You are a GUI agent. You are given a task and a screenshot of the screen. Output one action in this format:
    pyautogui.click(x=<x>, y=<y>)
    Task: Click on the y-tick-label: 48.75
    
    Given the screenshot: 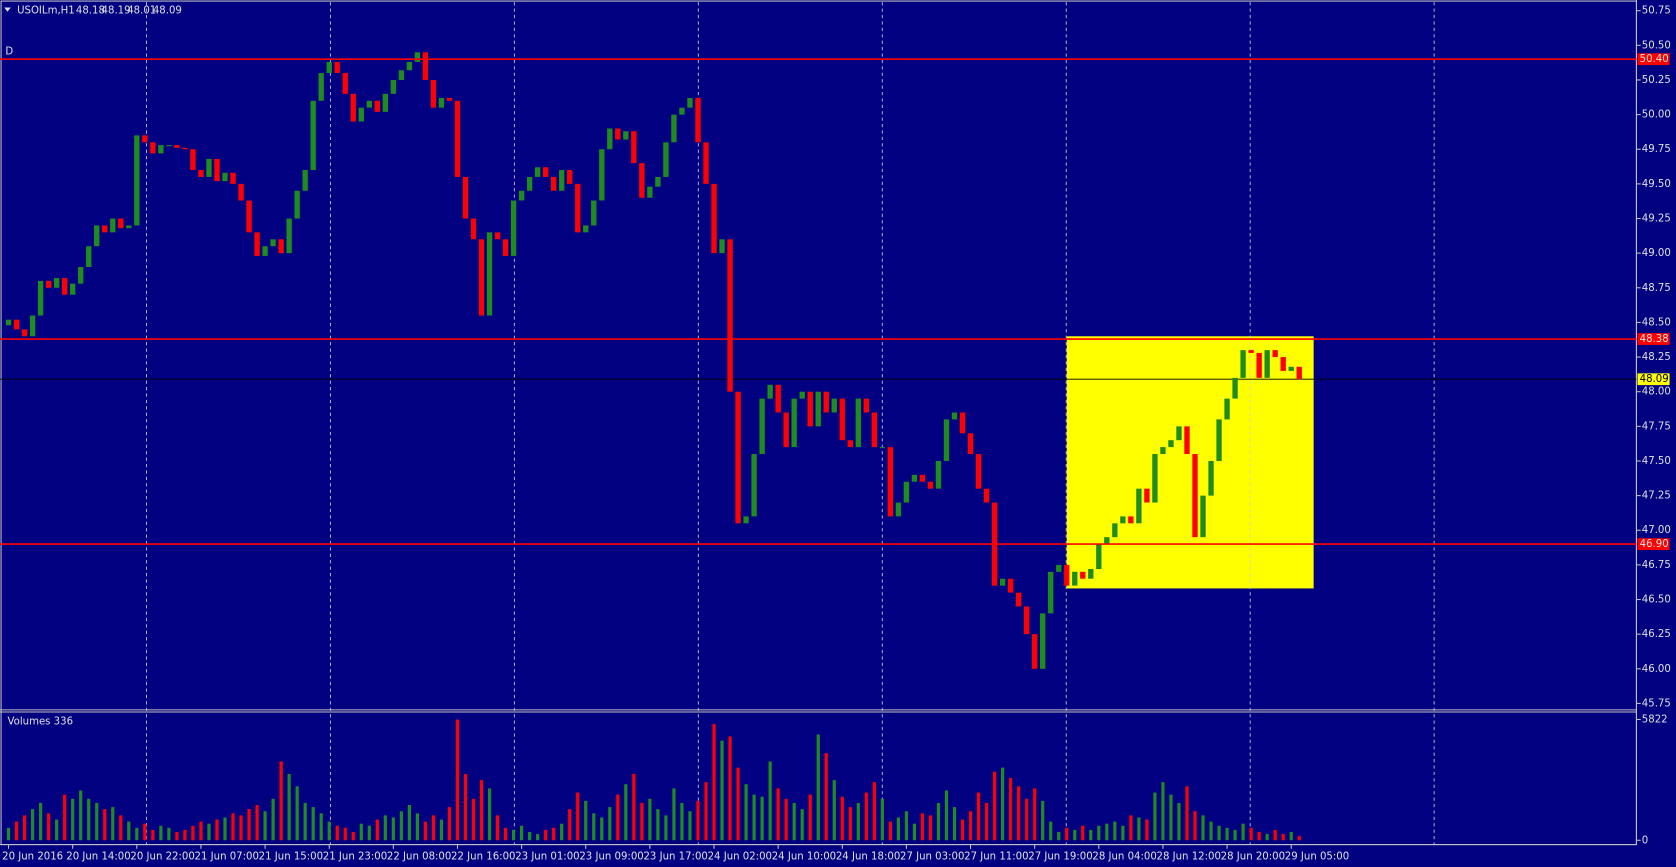 What is the action you would take?
    pyautogui.click(x=1656, y=288)
    